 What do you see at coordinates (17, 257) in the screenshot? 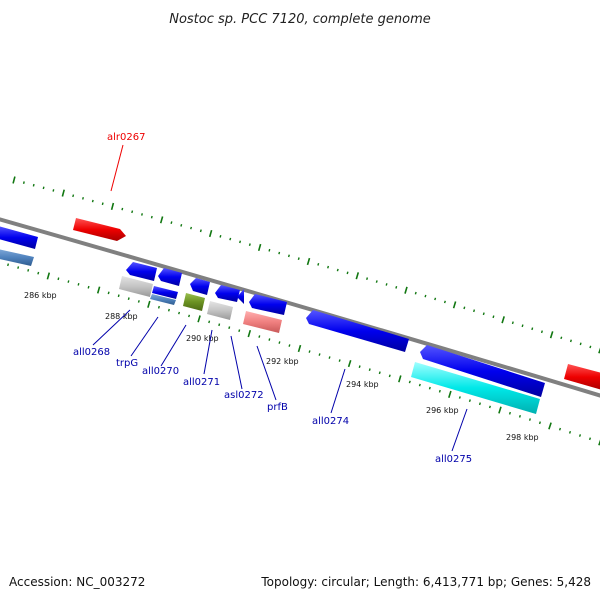
I see `gene-feature-left-edge-steel` at bounding box center [17, 257].